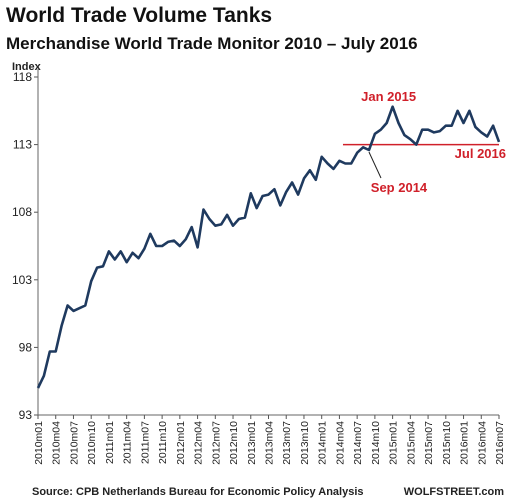  I want to click on x-tick-label: 2013m10, so click(305, 443).